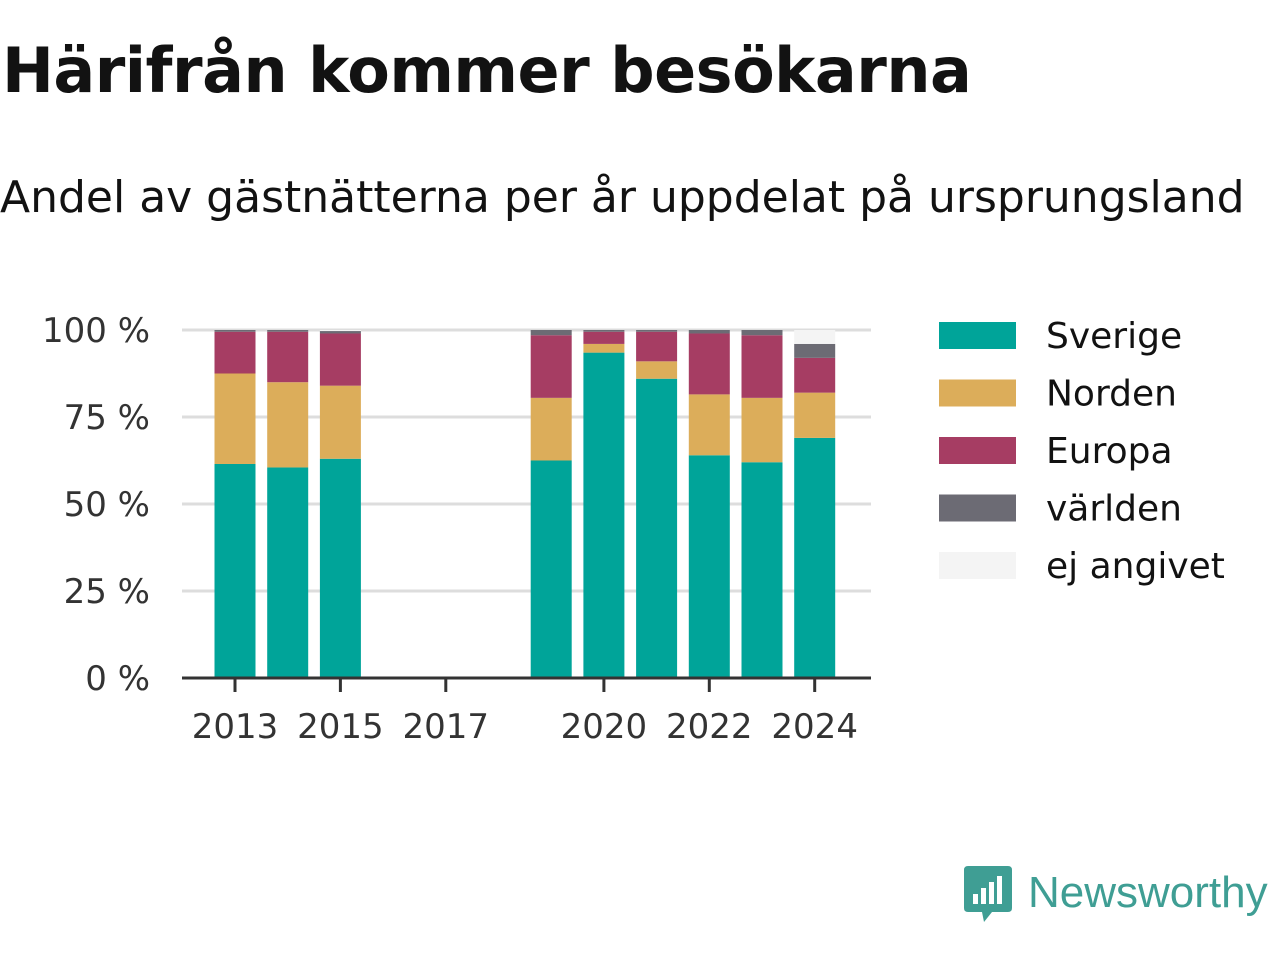  I want to click on x-tick-label: 2017, so click(446, 727).